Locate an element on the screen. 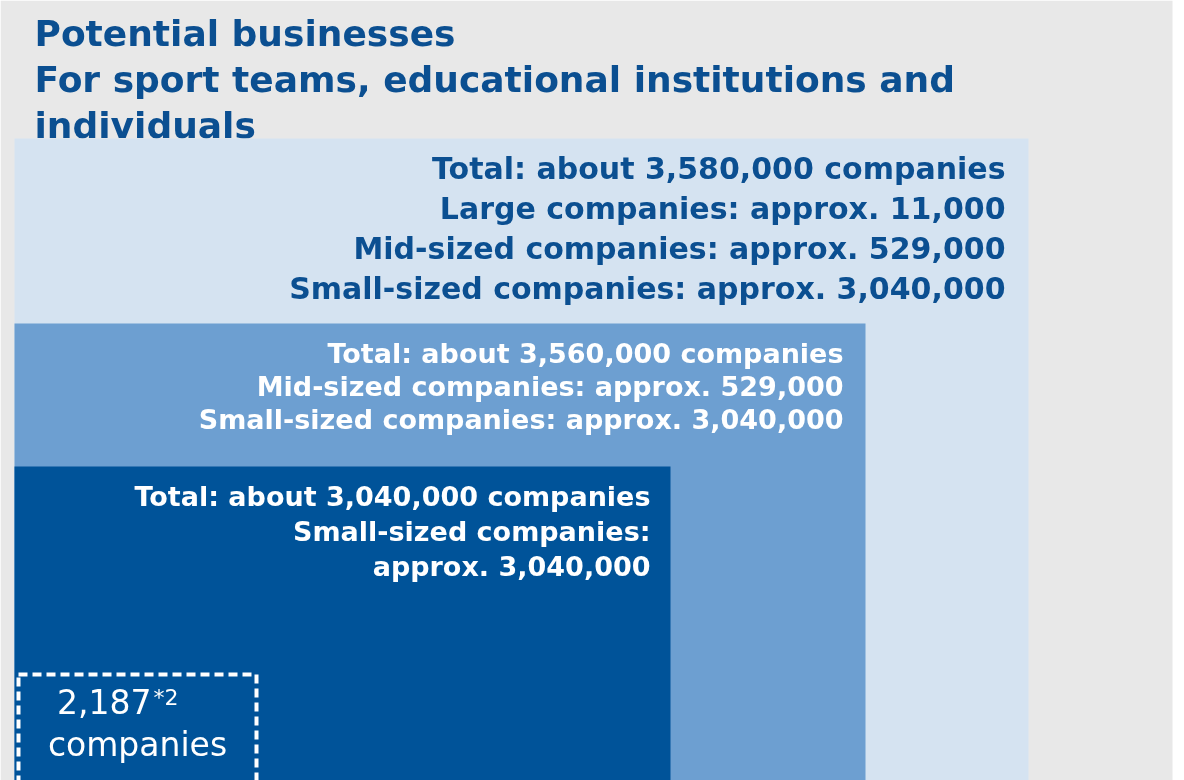  data-label: Total: about 3,040,000 companies is located at coordinates (392, 496).